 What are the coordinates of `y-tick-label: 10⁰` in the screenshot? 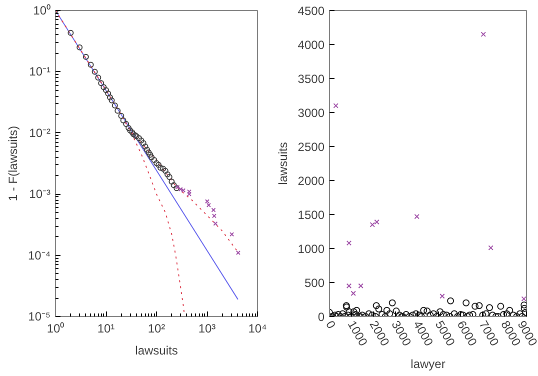 It's located at (42, 11).